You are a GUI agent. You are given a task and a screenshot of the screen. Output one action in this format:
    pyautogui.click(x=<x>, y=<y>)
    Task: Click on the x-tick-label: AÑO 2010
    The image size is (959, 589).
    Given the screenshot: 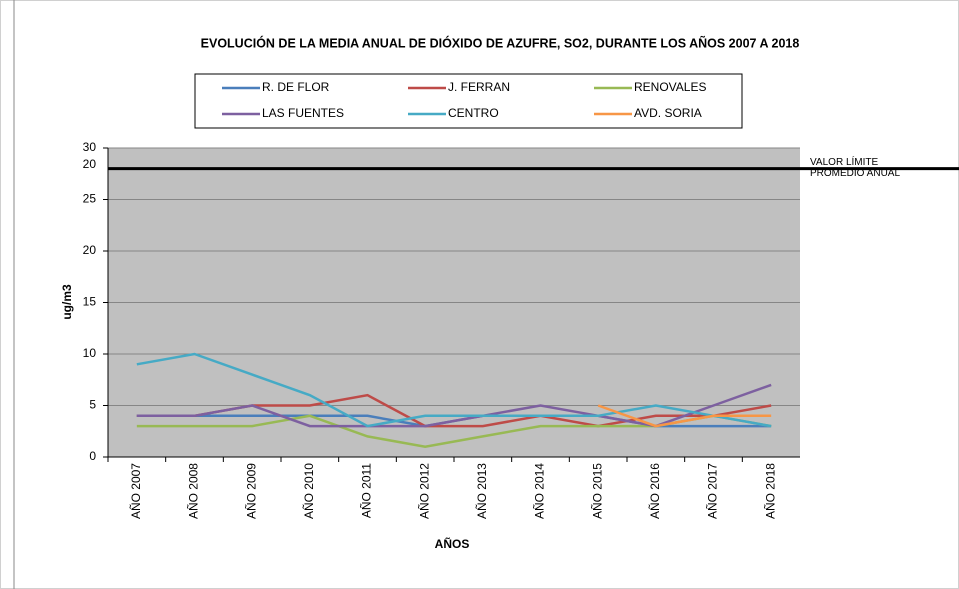 What is the action you would take?
    pyautogui.click(x=309, y=491)
    